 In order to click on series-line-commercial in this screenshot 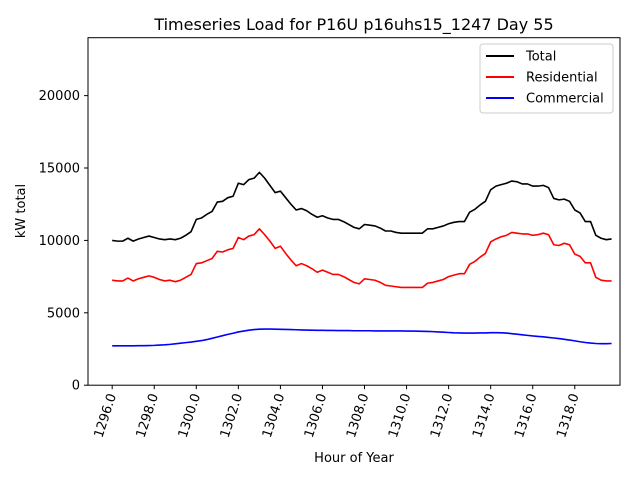, I will do `click(362, 337)`.